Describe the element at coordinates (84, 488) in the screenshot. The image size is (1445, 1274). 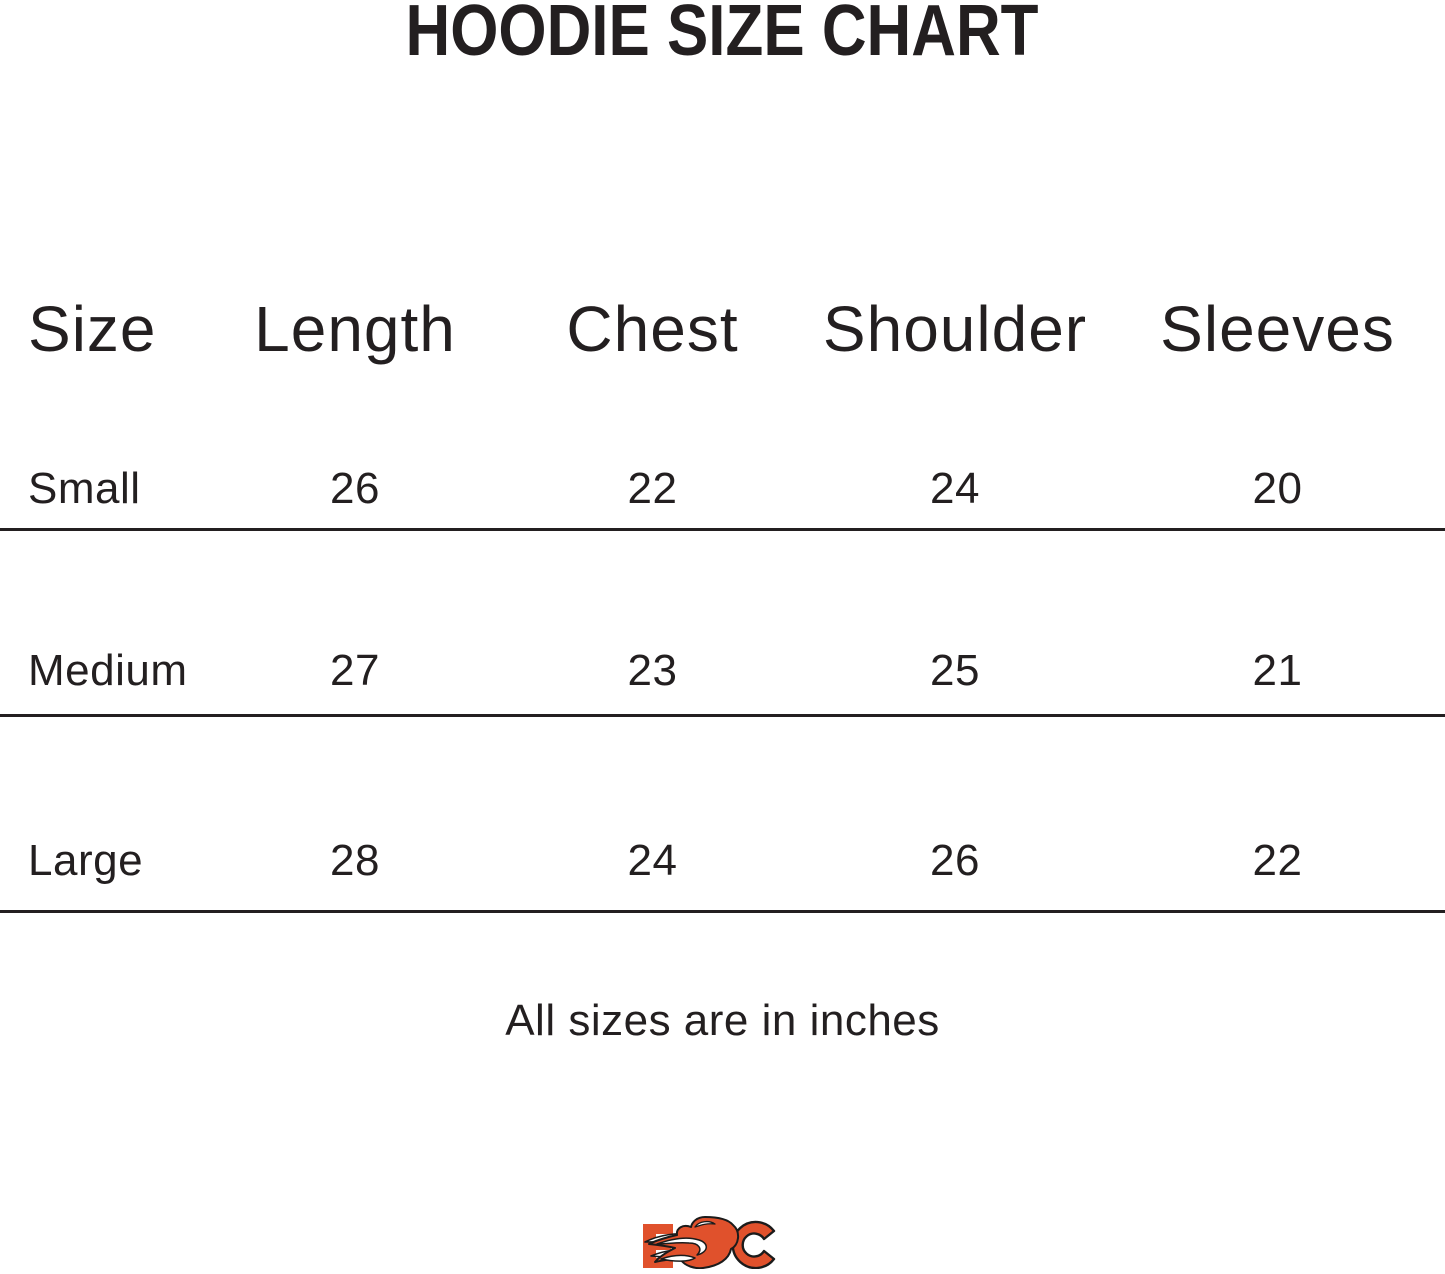
I see `size-label: Small` at that location.